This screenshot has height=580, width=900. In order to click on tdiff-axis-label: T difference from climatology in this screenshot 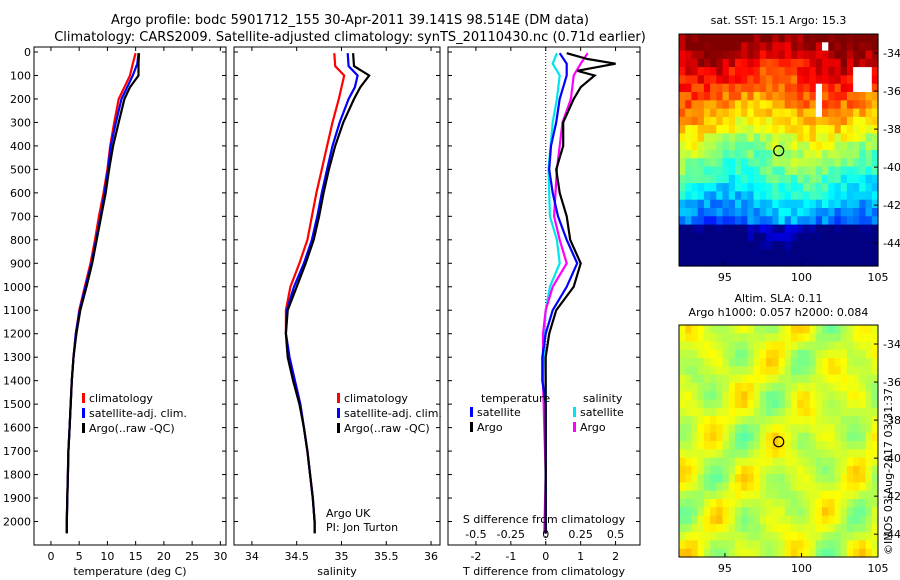, I will do `click(543, 571)`.